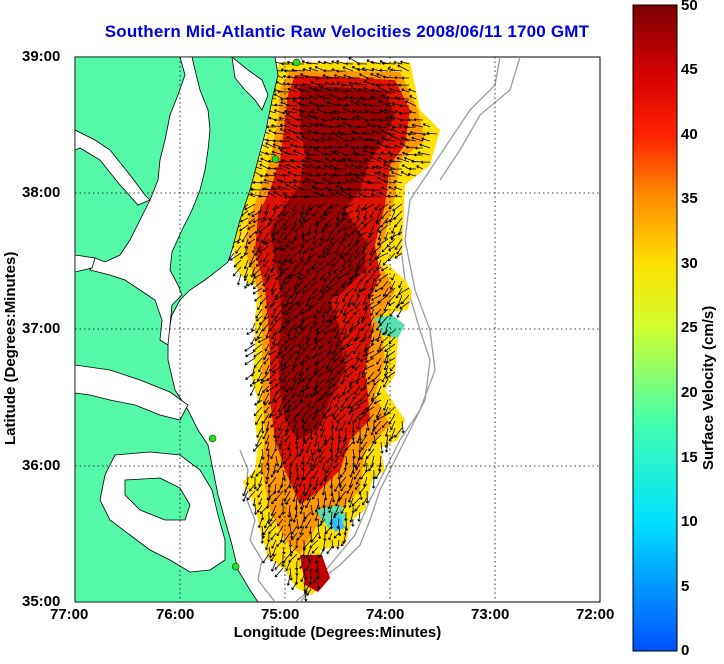 This screenshot has height=664, width=724. Describe the element at coordinates (685, 650) in the screenshot. I see `colorbar-tick-0: 0` at that location.